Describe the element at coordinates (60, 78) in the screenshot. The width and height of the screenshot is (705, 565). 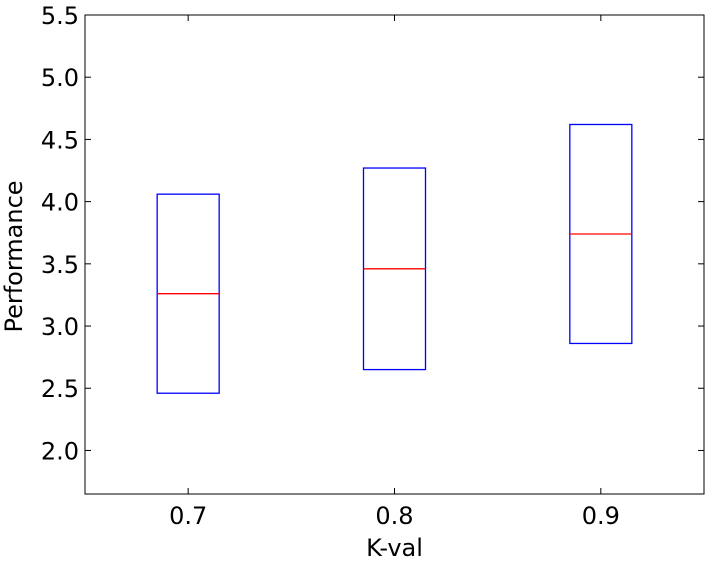
I see `y-tick-label: 5.0` at that location.